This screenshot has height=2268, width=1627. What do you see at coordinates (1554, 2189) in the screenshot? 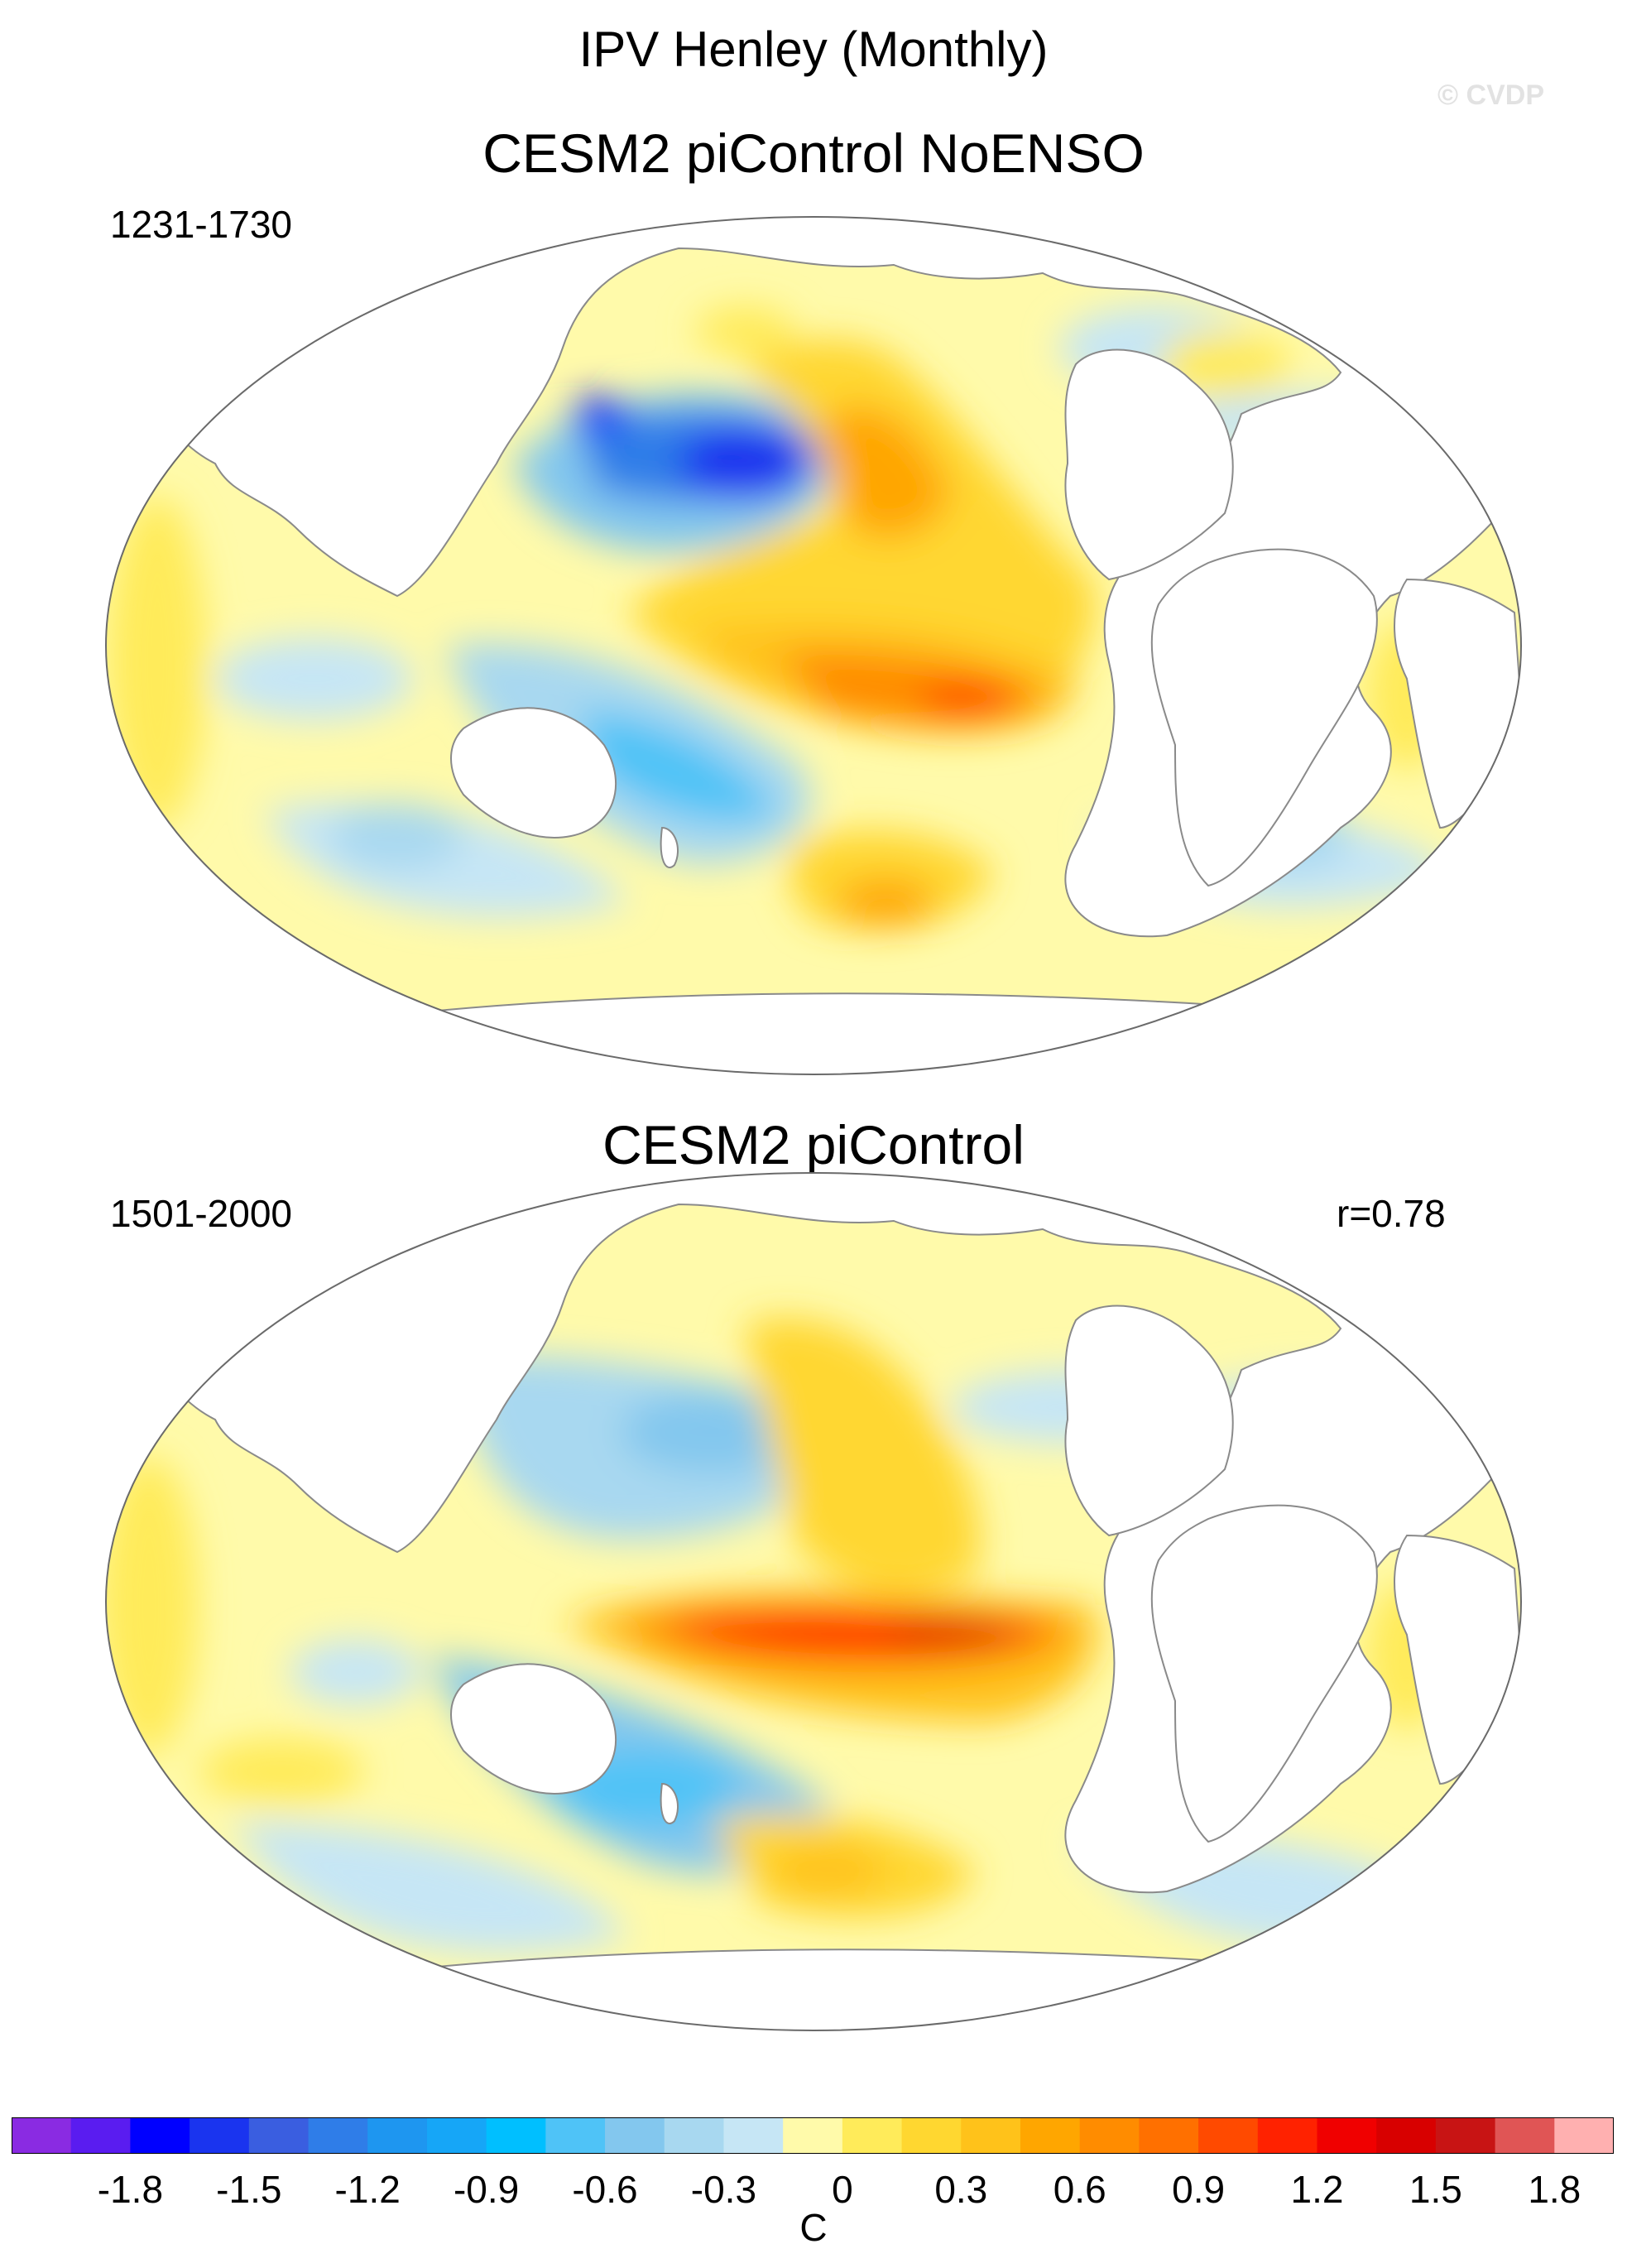
I see `colorbar-tick-label: 1.8` at bounding box center [1554, 2189].